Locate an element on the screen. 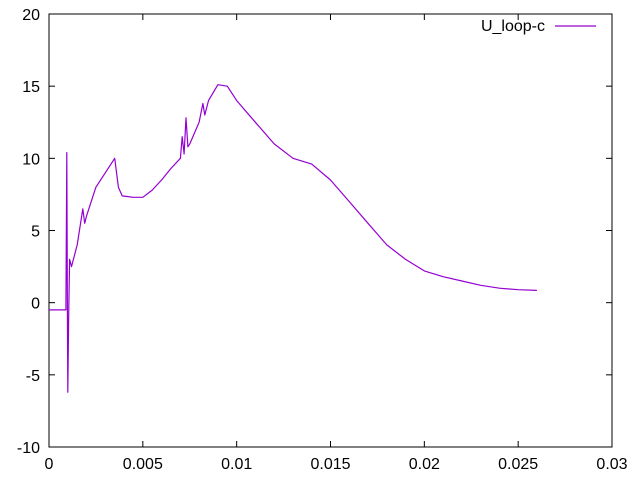  y-tick-label: 5 is located at coordinates (35, 232).